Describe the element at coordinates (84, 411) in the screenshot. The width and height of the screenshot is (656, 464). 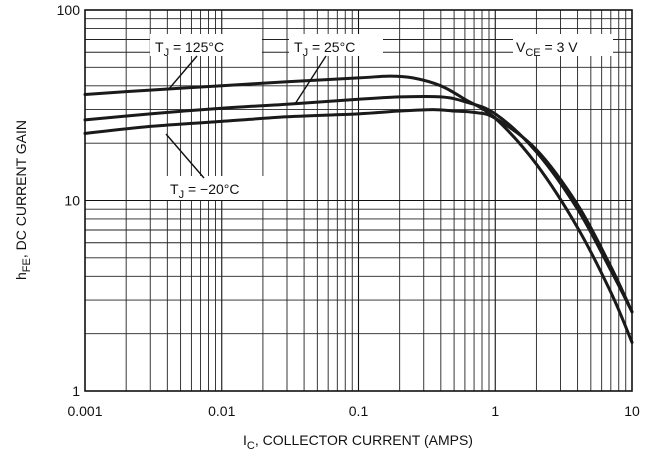
I see `x-tick-label: 0.001` at that location.